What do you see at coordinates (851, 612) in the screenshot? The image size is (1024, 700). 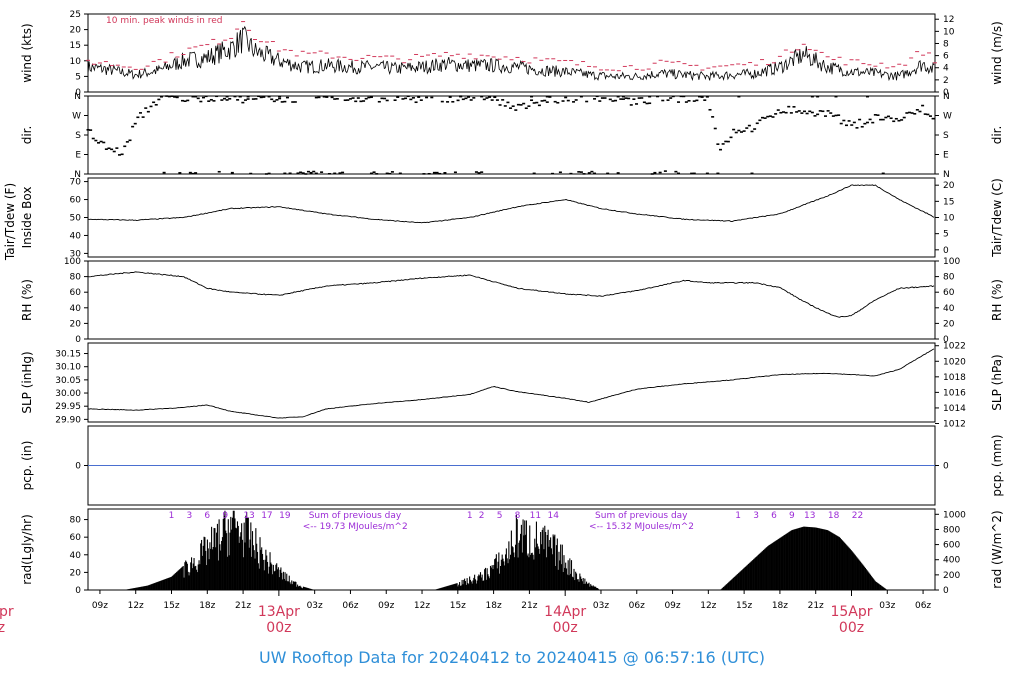 I see `x-date-label: 15Apr` at bounding box center [851, 612].